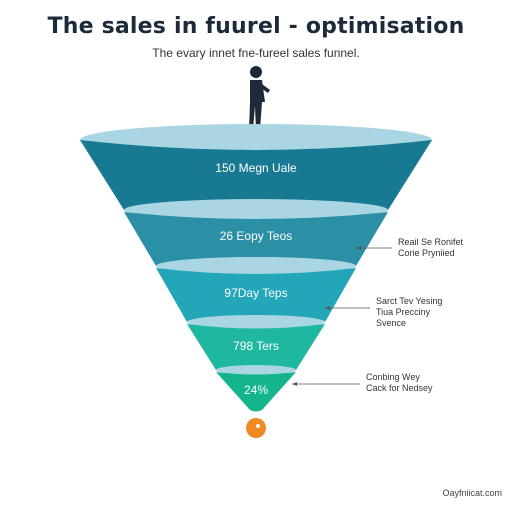 This screenshot has width=512, height=512. I want to click on callout-2: Sarct Tev Yesing Tiua Precciny Svence, so click(409, 312).